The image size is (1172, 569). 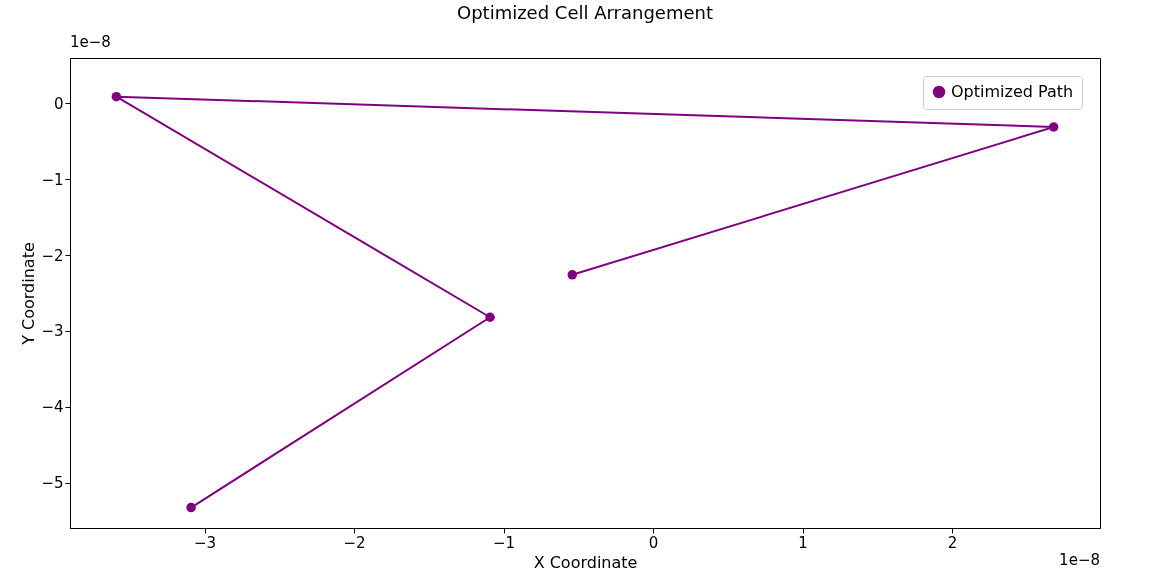 What do you see at coordinates (952, 542) in the screenshot?
I see `x-tick-label: 2` at bounding box center [952, 542].